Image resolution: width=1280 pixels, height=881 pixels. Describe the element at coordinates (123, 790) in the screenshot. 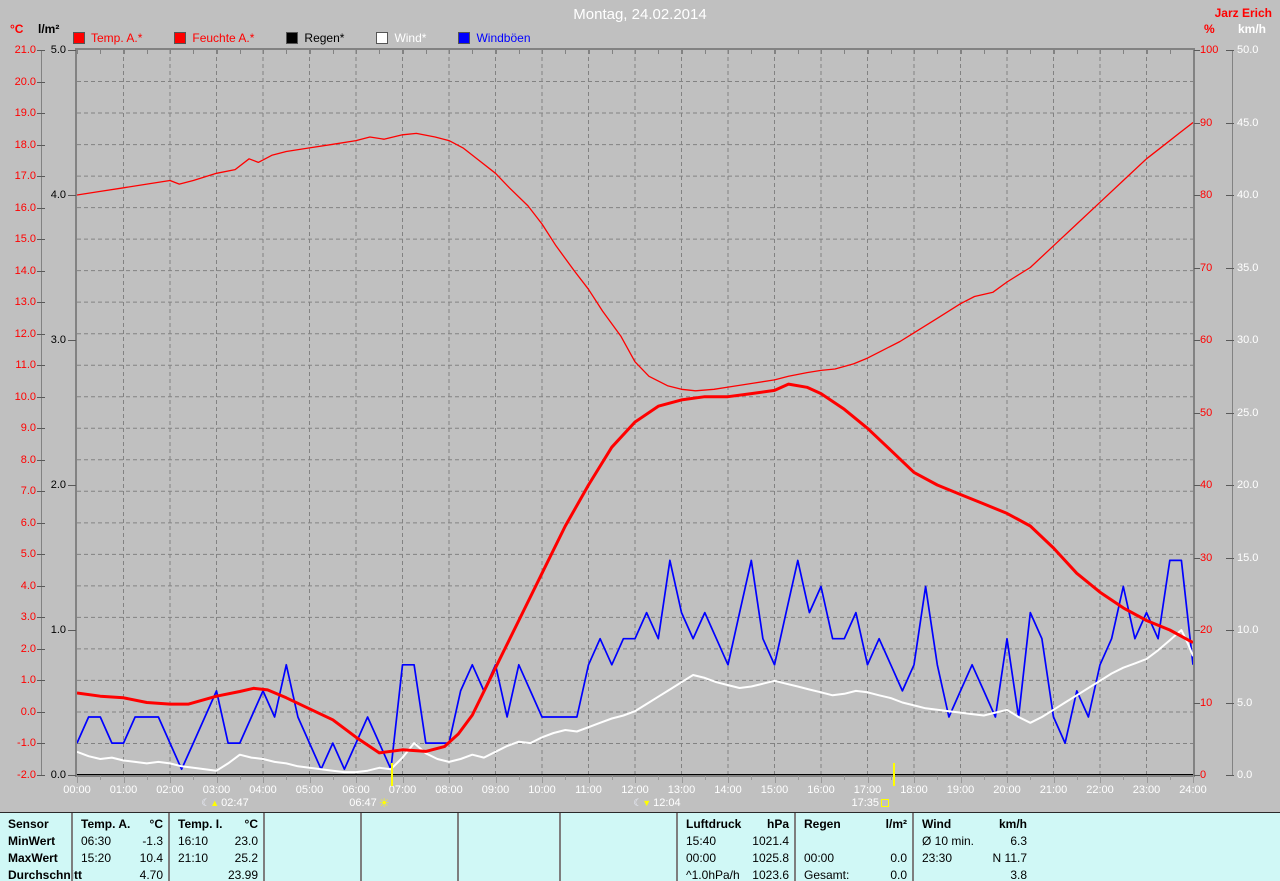

I see `x-axis-label: 01:00` at that location.